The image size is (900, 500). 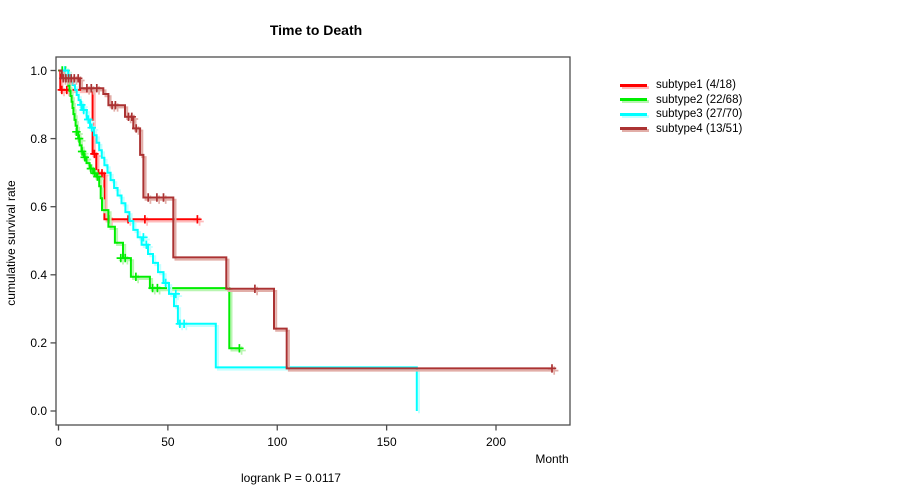 What do you see at coordinates (38, 411) in the screenshot?
I see `y-tick-label: 0.0` at bounding box center [38, 411].